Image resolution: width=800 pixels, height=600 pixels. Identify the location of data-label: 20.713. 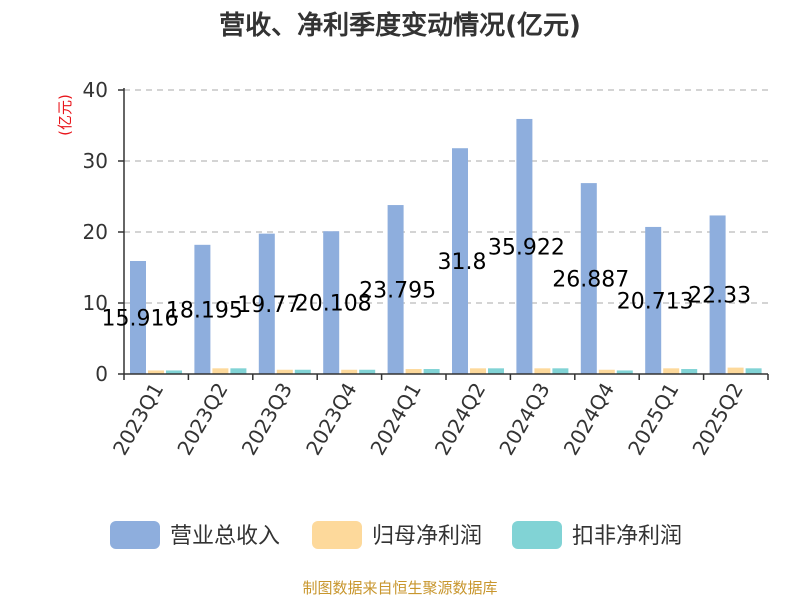
(655, 301).